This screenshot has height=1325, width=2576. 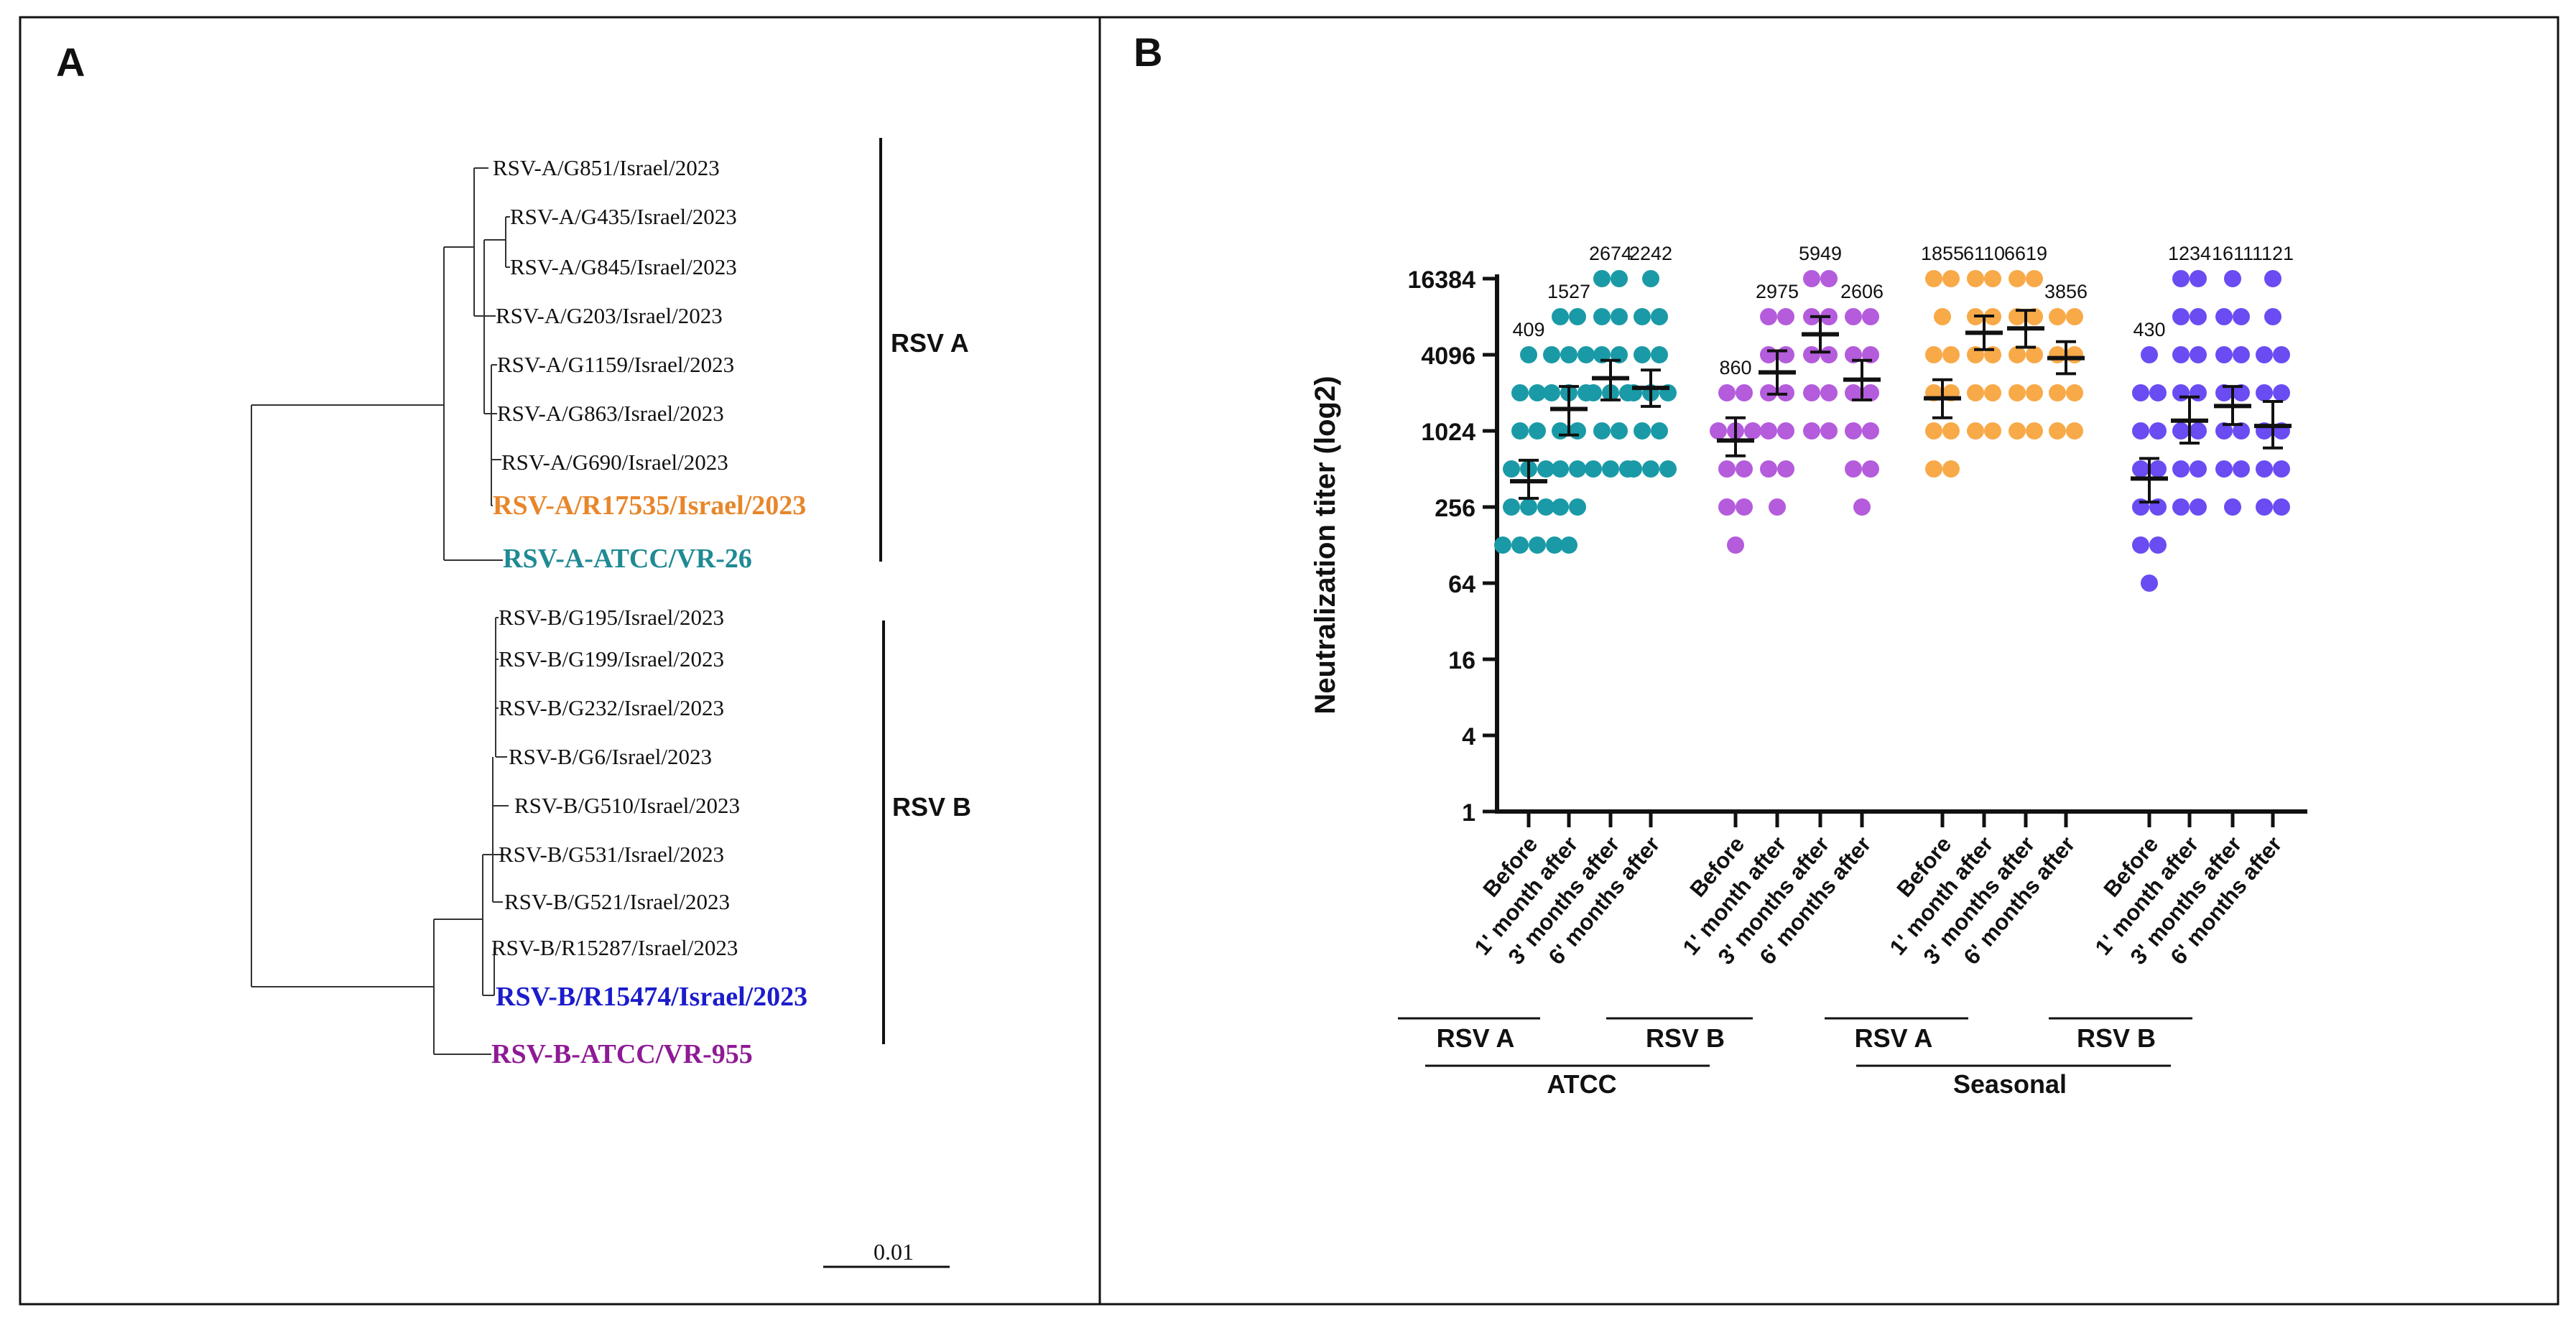 I want to click on geometric-mean-label: 1527, so click(x=1568, y=291).